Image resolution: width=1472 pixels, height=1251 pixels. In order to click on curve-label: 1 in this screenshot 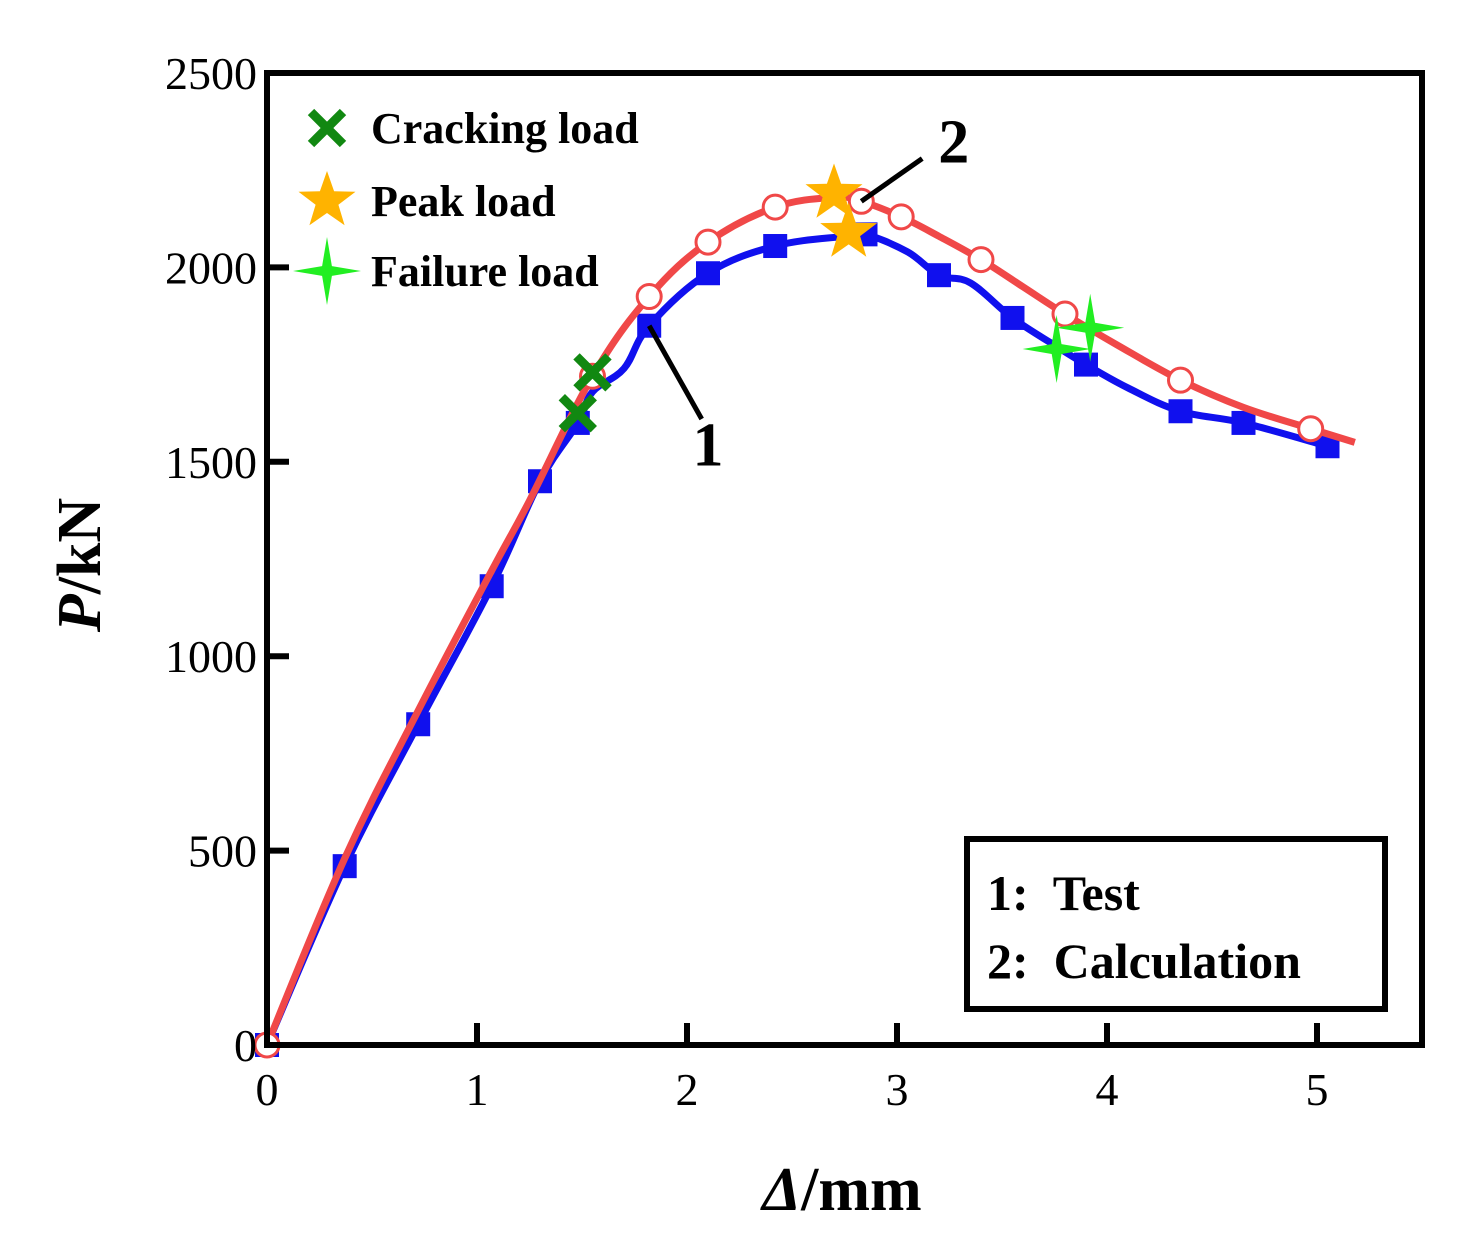, I will do `click(708, 446)`.